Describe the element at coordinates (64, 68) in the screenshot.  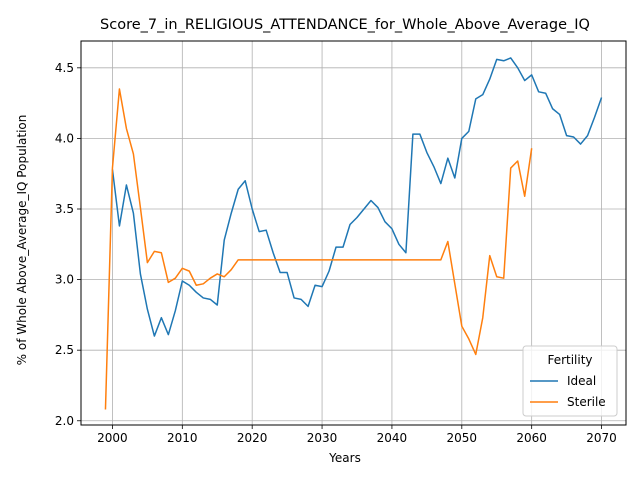
I see `y-tick-label: 4.5` at that location.